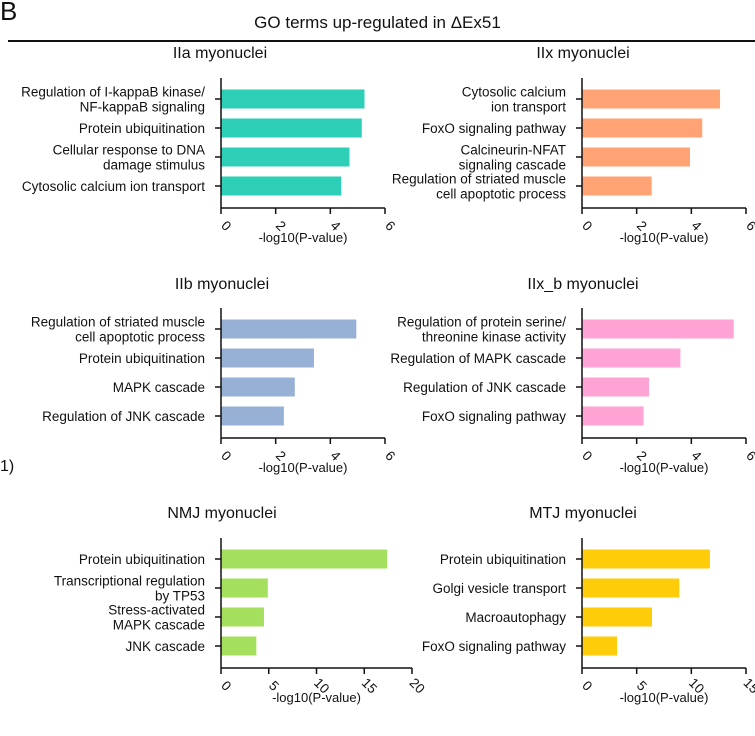  I want to click on category-label: threonine kinase activity, so click(494, 337).